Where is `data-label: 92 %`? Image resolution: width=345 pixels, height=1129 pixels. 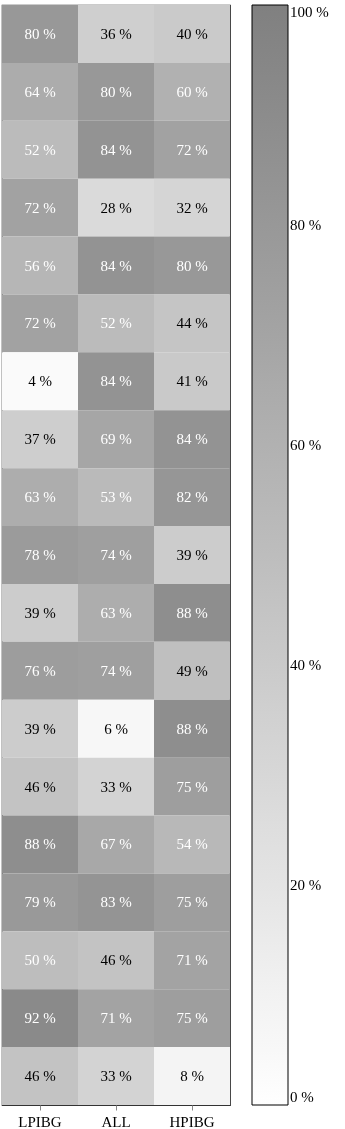
data-label: 92 % is located at coordinates (40, 1018).